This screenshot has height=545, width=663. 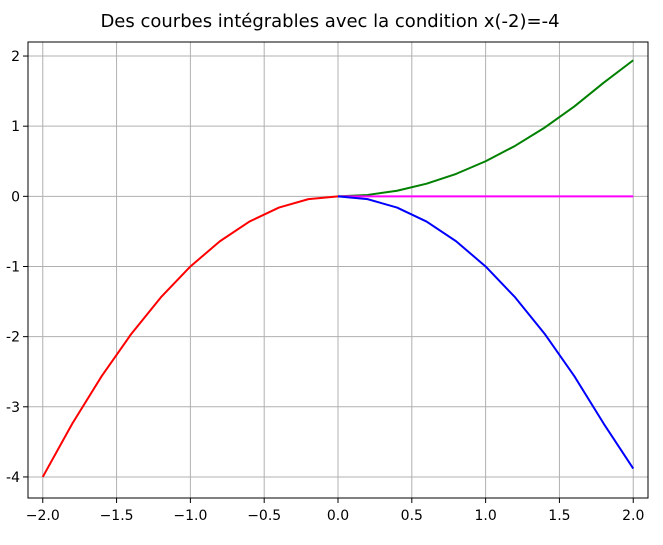 What do you see at coordinates (264, 516) in the screenshot?
I see `x-tick-label: −0.5` at bounding box center [264, 516].